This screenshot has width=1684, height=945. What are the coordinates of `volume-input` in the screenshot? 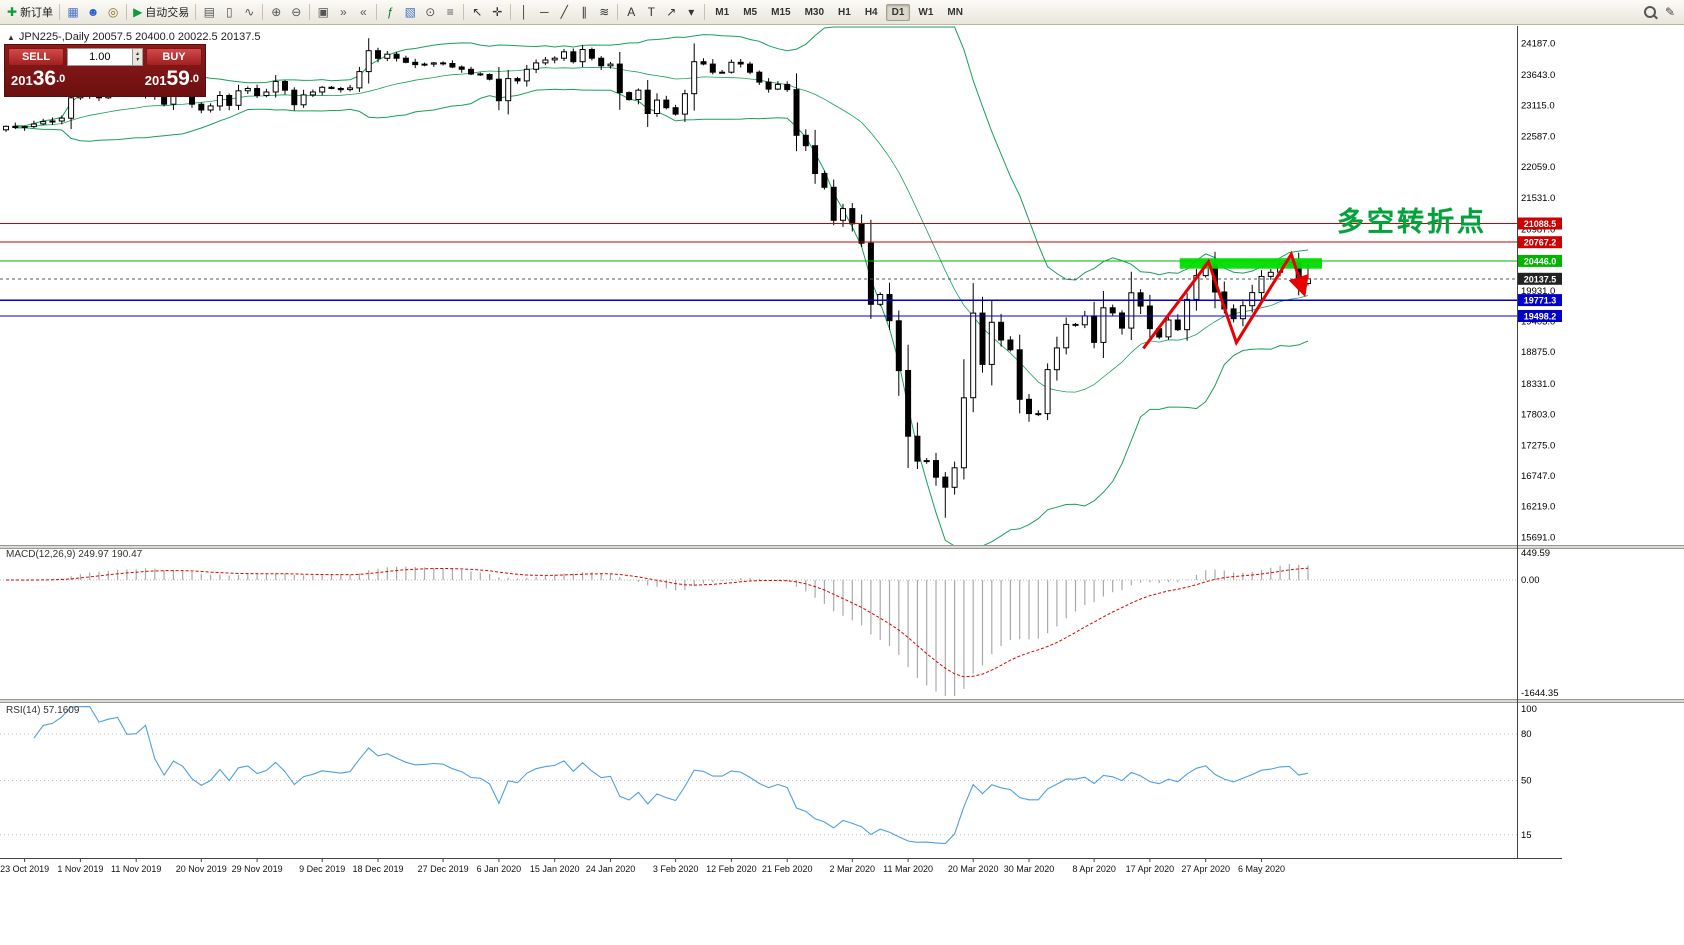 It's located at (100, 57).